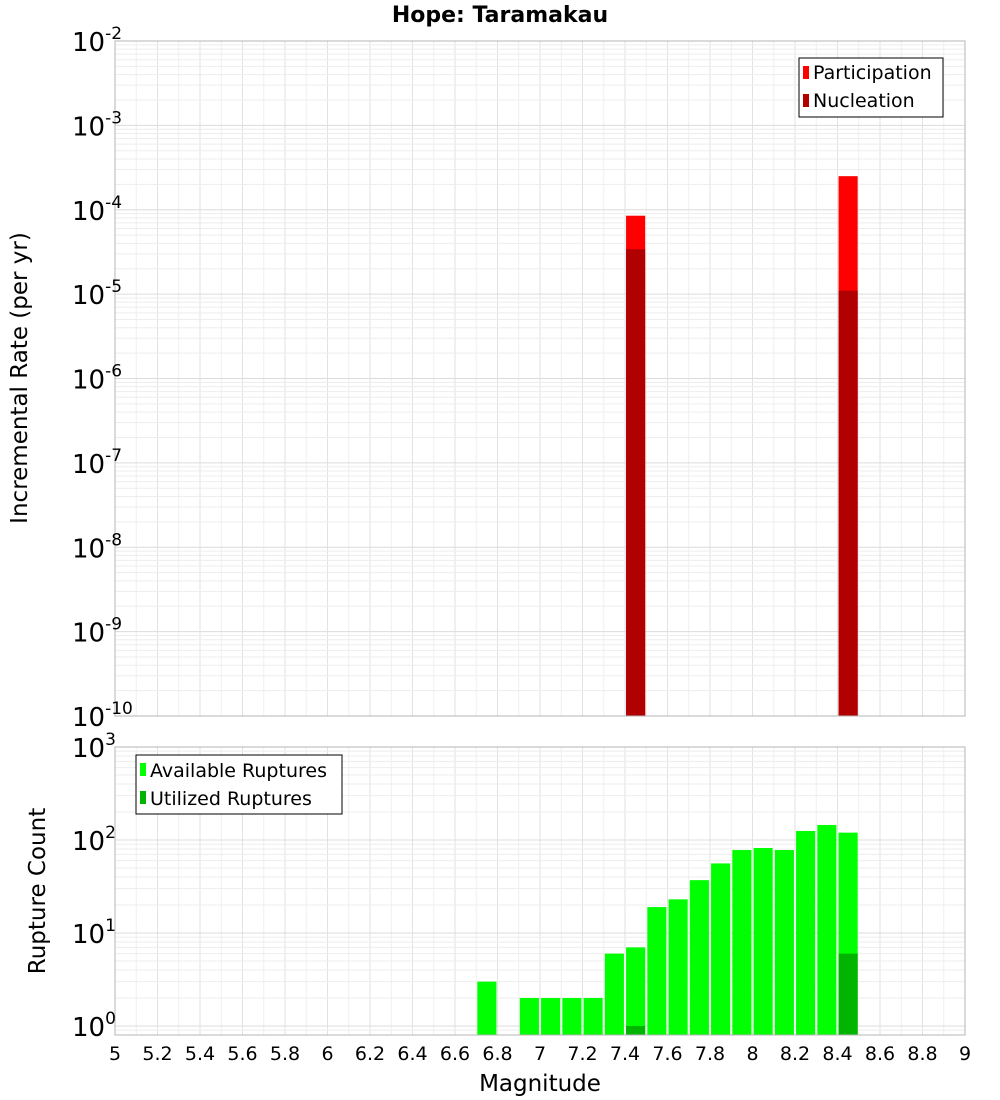 The height and width of the screenshot is (1100, 1000). Describe the element at coordinates (238, 771) in the screenshot. I see `available-legend-label: Available Ruptures` at that location.